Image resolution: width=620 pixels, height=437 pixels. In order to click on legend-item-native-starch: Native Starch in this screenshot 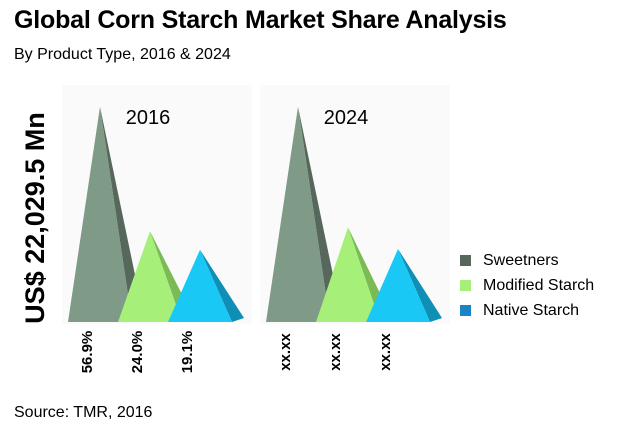, I will do `click(527, 310)`.